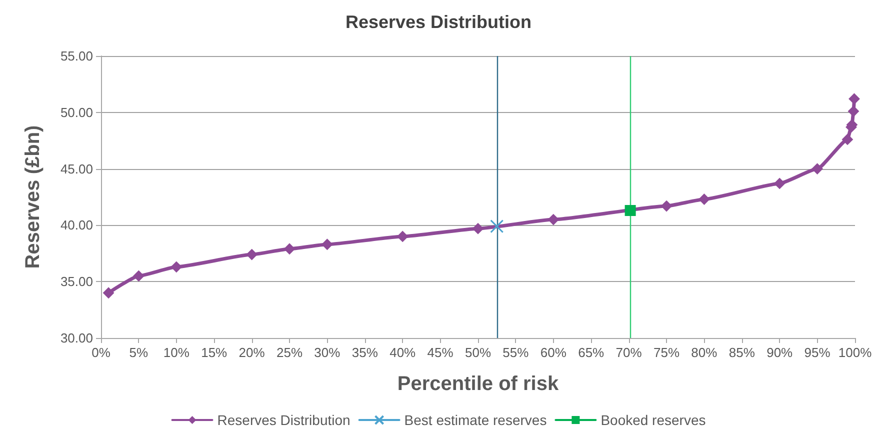 The image size is (877, 434). I want to click on x-tick-label: 85%, so click(742, 352).